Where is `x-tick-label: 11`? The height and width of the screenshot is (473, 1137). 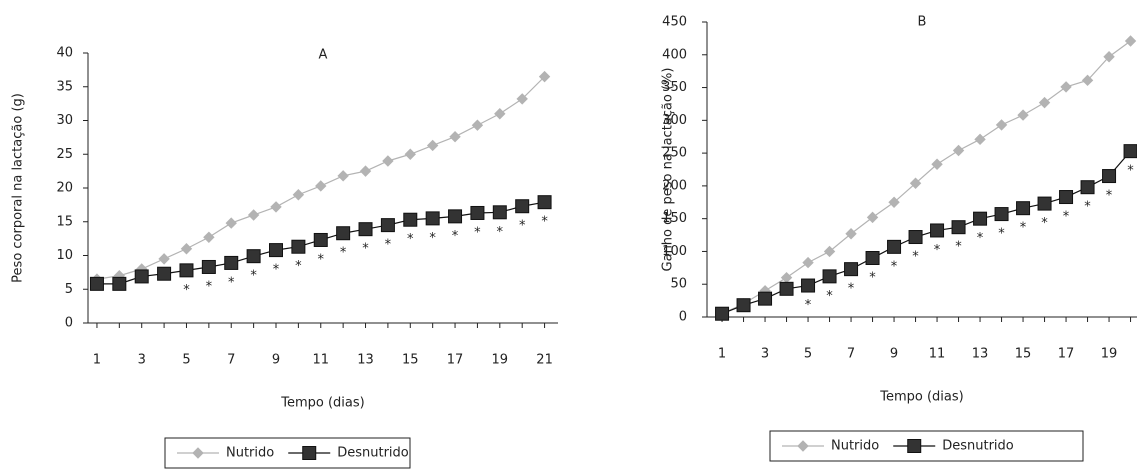
x-tick-label: 11 is located at coordinates (320, 360).